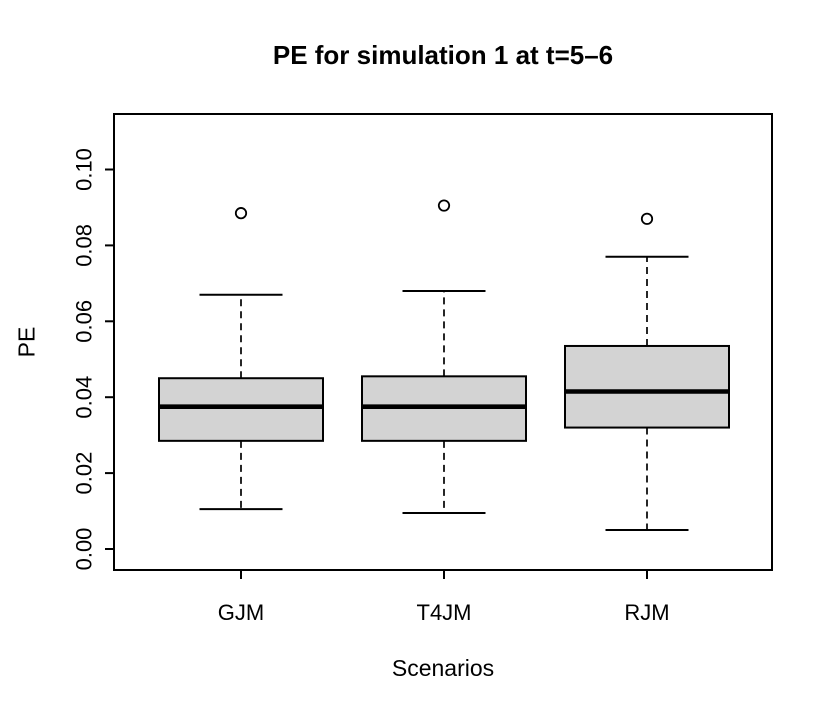  What do you see at coordinates (646, 612) in the screenshot?
I see `category-label-rjm: RJM` at bounding box center [646, 612].